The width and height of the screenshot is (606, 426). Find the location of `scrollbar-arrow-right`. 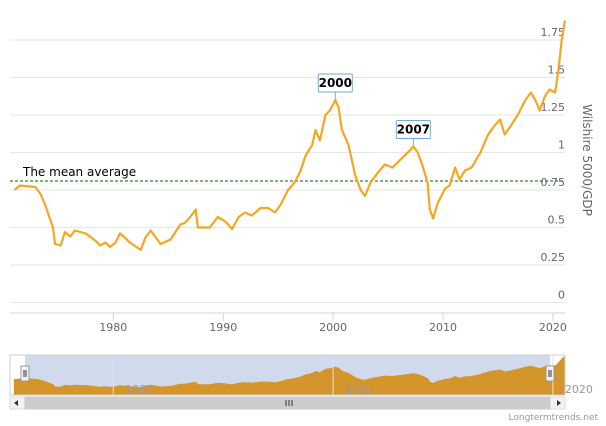

scrollbar-arrow-right is located at coordinates (559, 403).